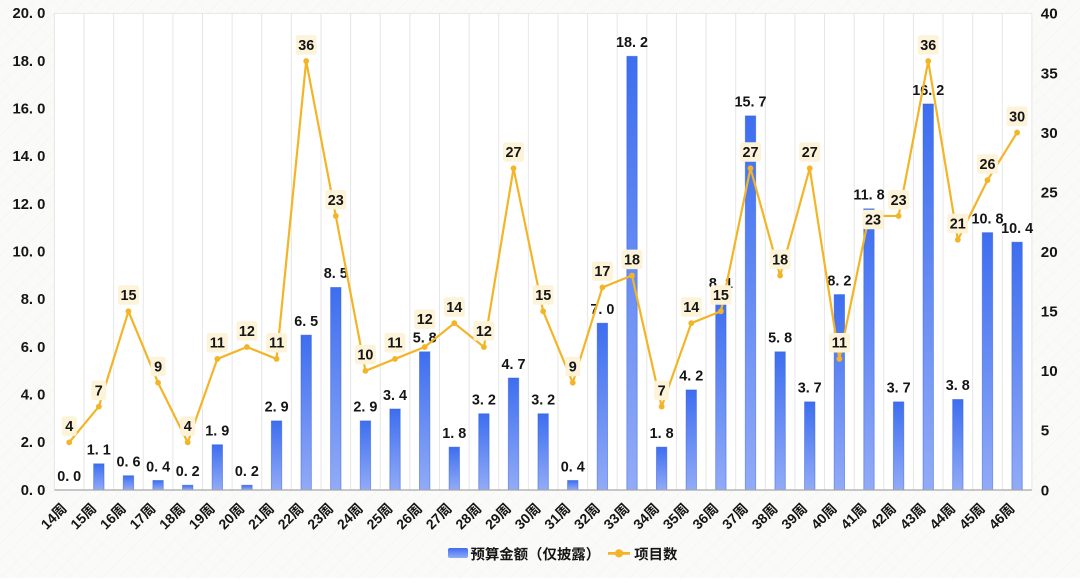  I want to click on svg-text: 14. 0, so click(28, 157).